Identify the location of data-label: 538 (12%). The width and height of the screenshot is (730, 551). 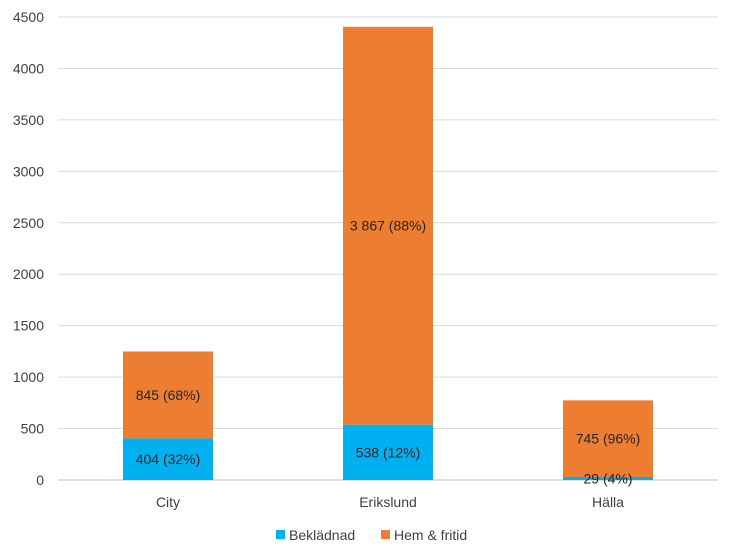
(388, 452).